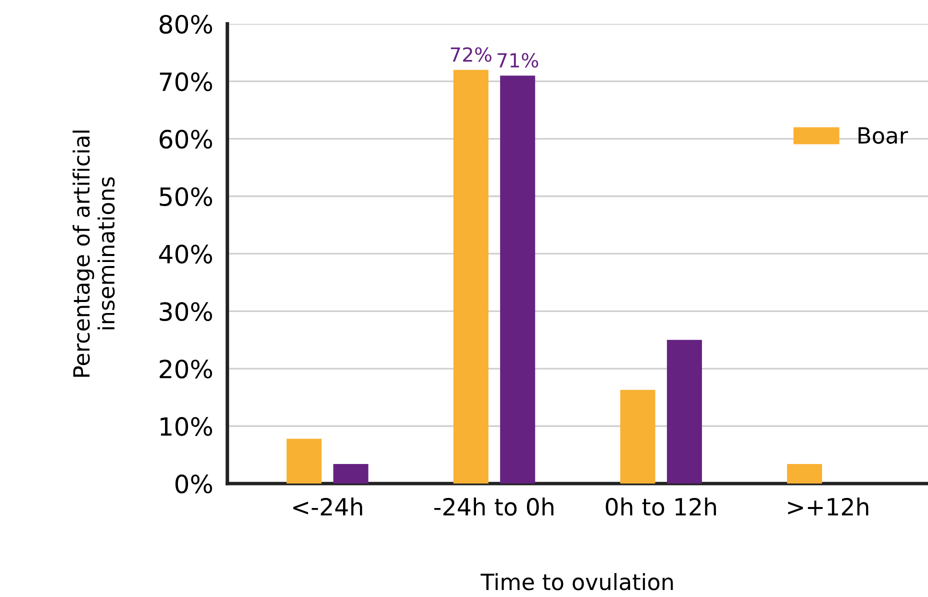 This screenshot has height=597, width=928. I want to click on legend-label: Boar, so click(883, 135).